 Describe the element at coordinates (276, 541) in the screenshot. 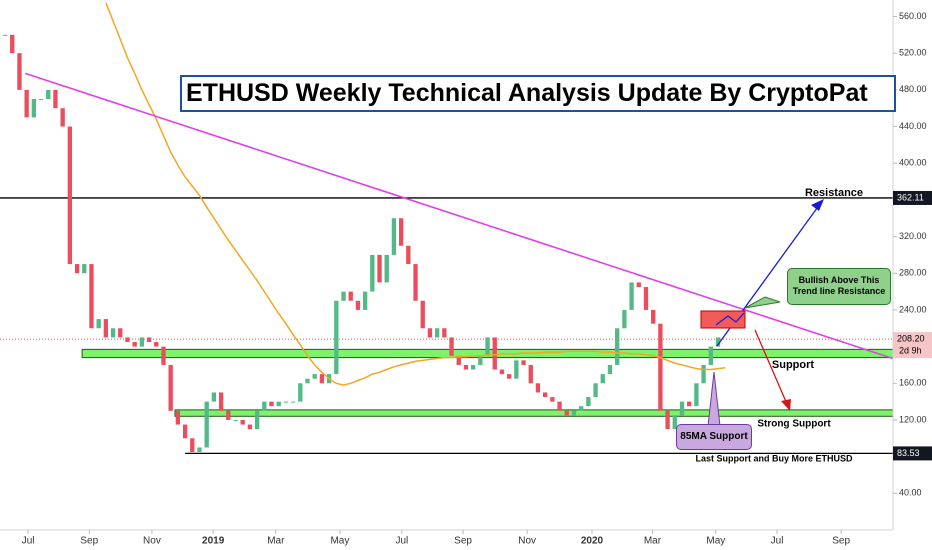

I see `x-tick-label: Mar` at that location.